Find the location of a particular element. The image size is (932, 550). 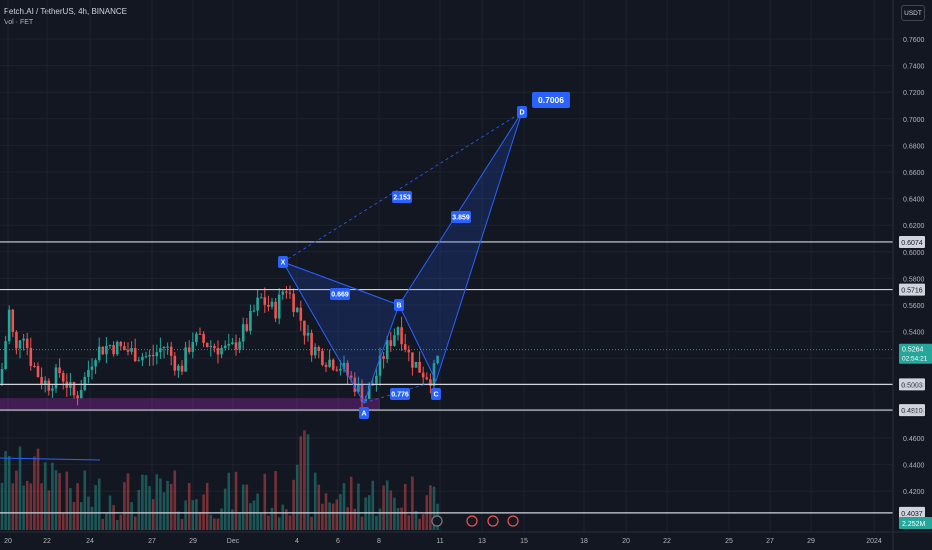

x-tick-label: 18 is located at coordinates (584, 541).